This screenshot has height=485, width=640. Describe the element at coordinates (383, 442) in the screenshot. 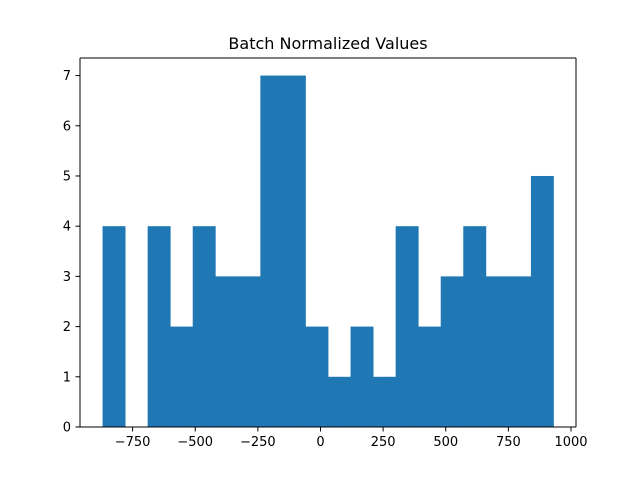

I see `x-tick-label: 250` at that location.